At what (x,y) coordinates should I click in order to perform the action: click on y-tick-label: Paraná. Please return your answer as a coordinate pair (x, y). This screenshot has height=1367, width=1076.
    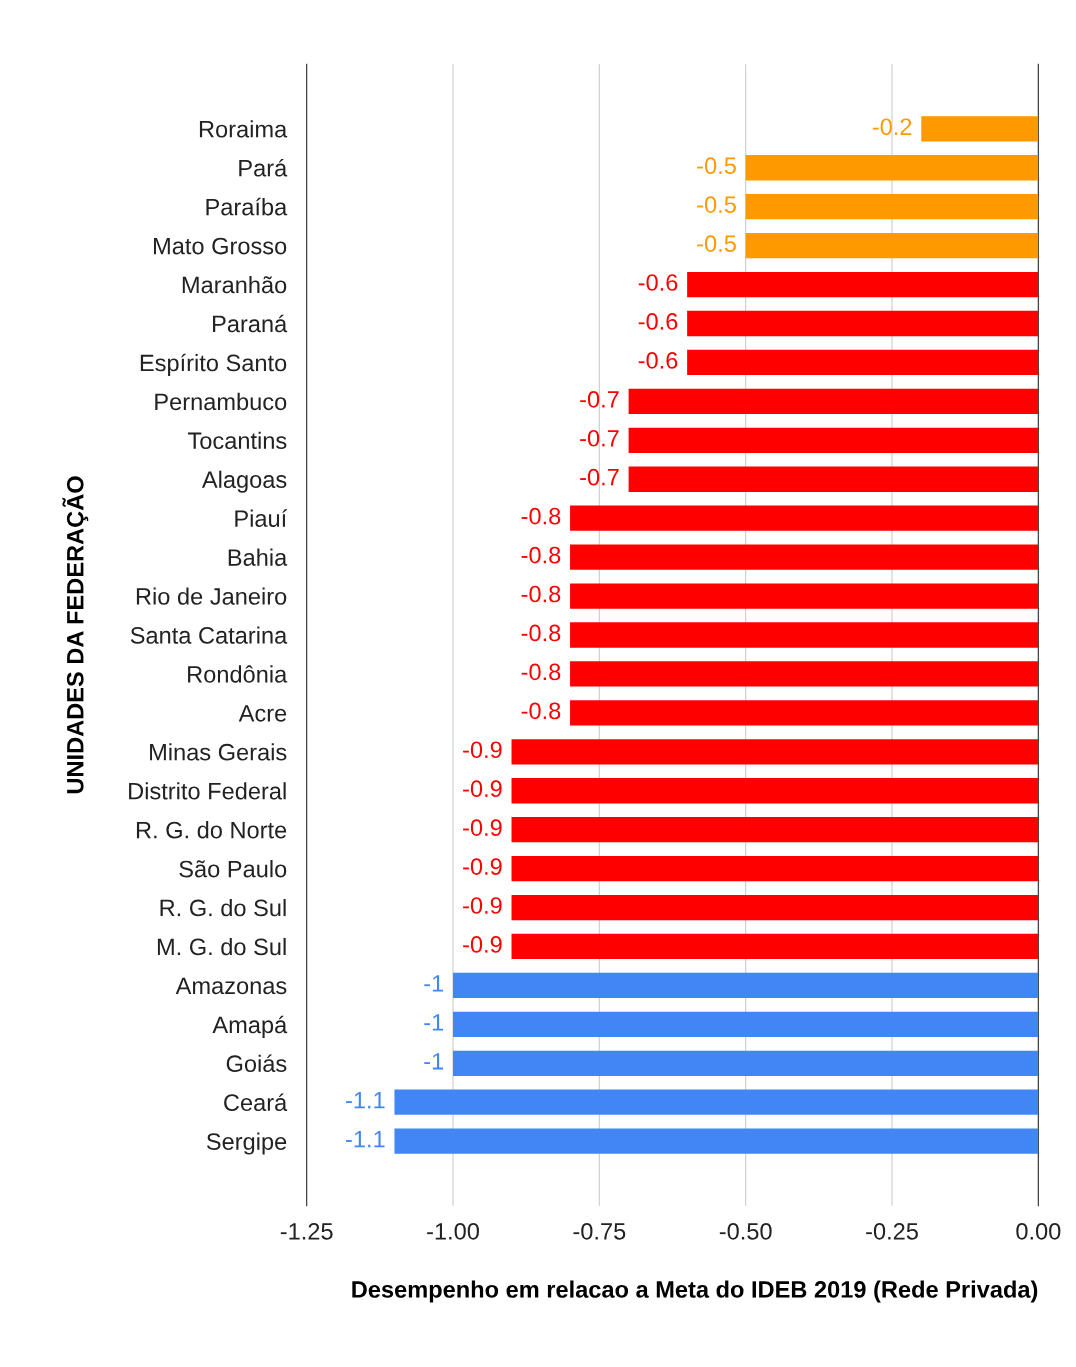
    Looking at the image, I should click on (250, 323).